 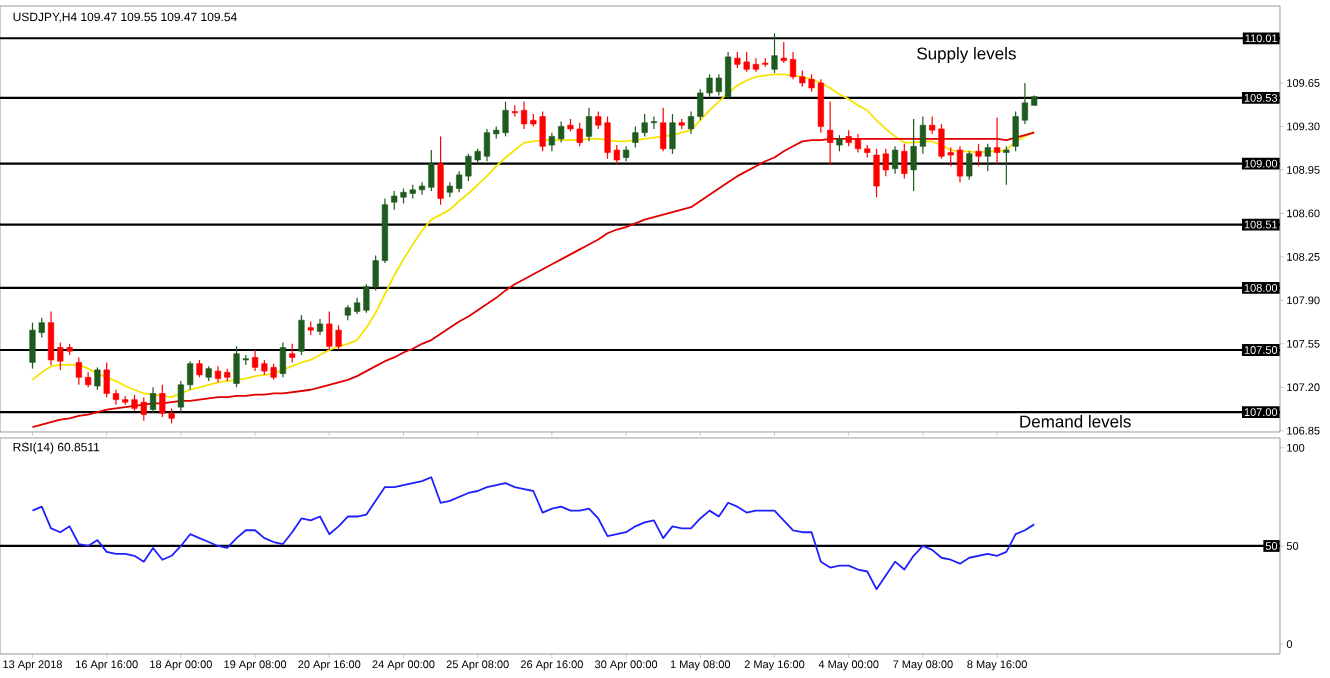 What do you see at coordinates (966, 55) in the screenshot?
I see `annotation: Supply levels` at bounding box center [966, 55].